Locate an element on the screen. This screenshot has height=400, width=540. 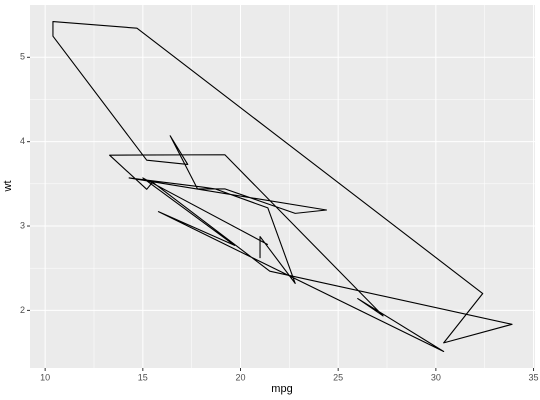
x-tick-label: 20 is located at coordinates (240, 377).